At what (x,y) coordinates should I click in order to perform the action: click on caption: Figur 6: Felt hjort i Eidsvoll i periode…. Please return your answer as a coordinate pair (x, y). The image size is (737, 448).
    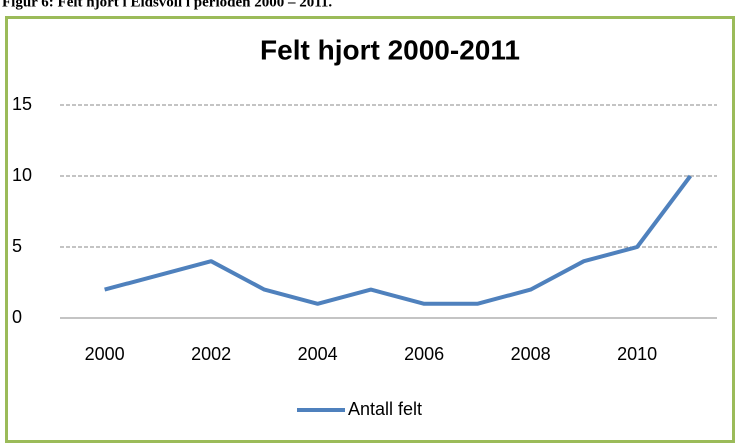
    Looking at the image, I should click on (167, 5).